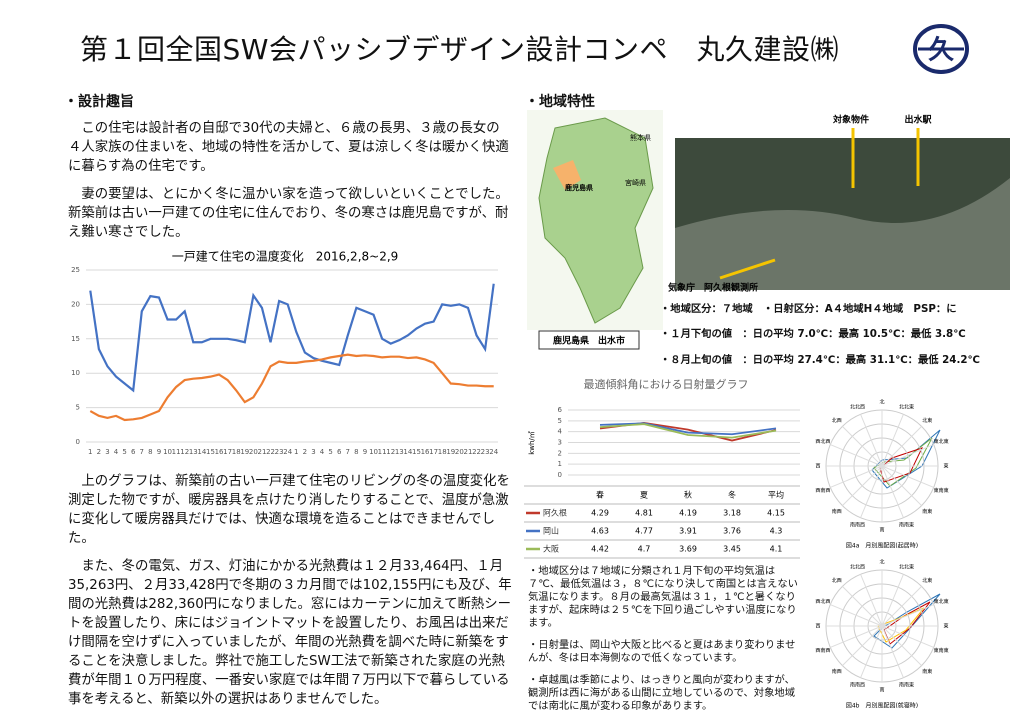 The height and width of the screenshot is (724, 1024). I want to click on info-row: ・８月上旬の値 ：日の平均 27.4℃：最高 31.1℃：最低 24.2℃, so click(820, 360).